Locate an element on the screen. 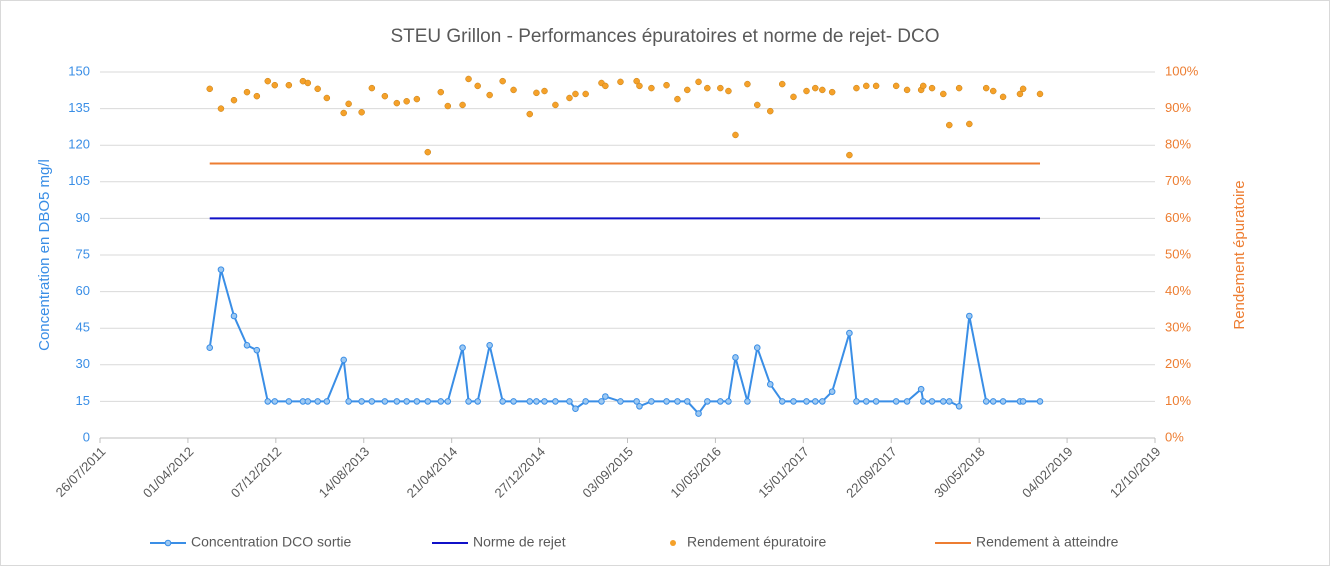  y2-axis-label: Rendement épuratoire is located at coordinates (1239, 254).